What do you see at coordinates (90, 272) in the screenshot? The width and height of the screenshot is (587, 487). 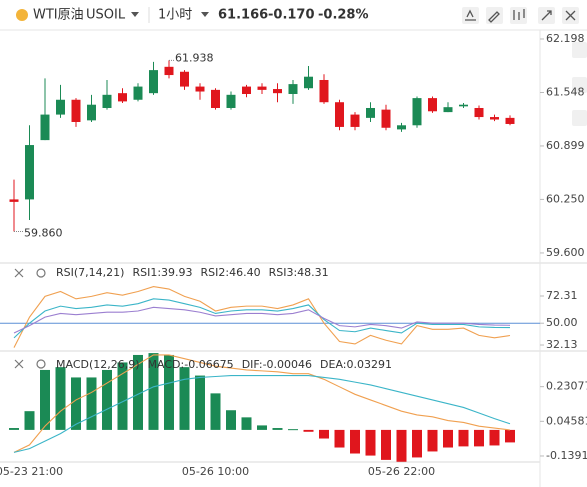 I see `indicator-title: RSI(7,14,21)` at bounding box center [90, 272].